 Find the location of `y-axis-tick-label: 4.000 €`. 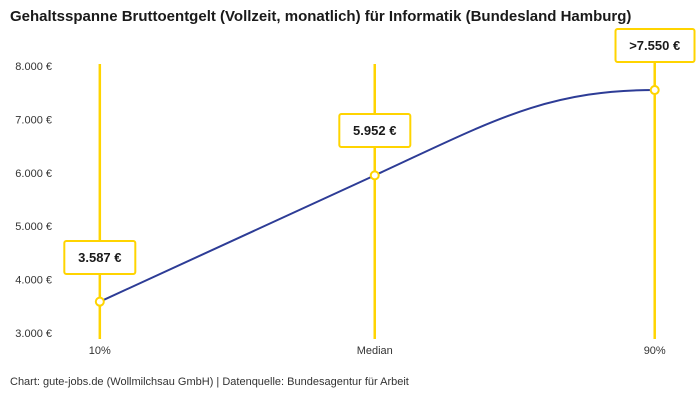

y-axis-tick-label: 4.000 € is located at coordinates (33, 281).